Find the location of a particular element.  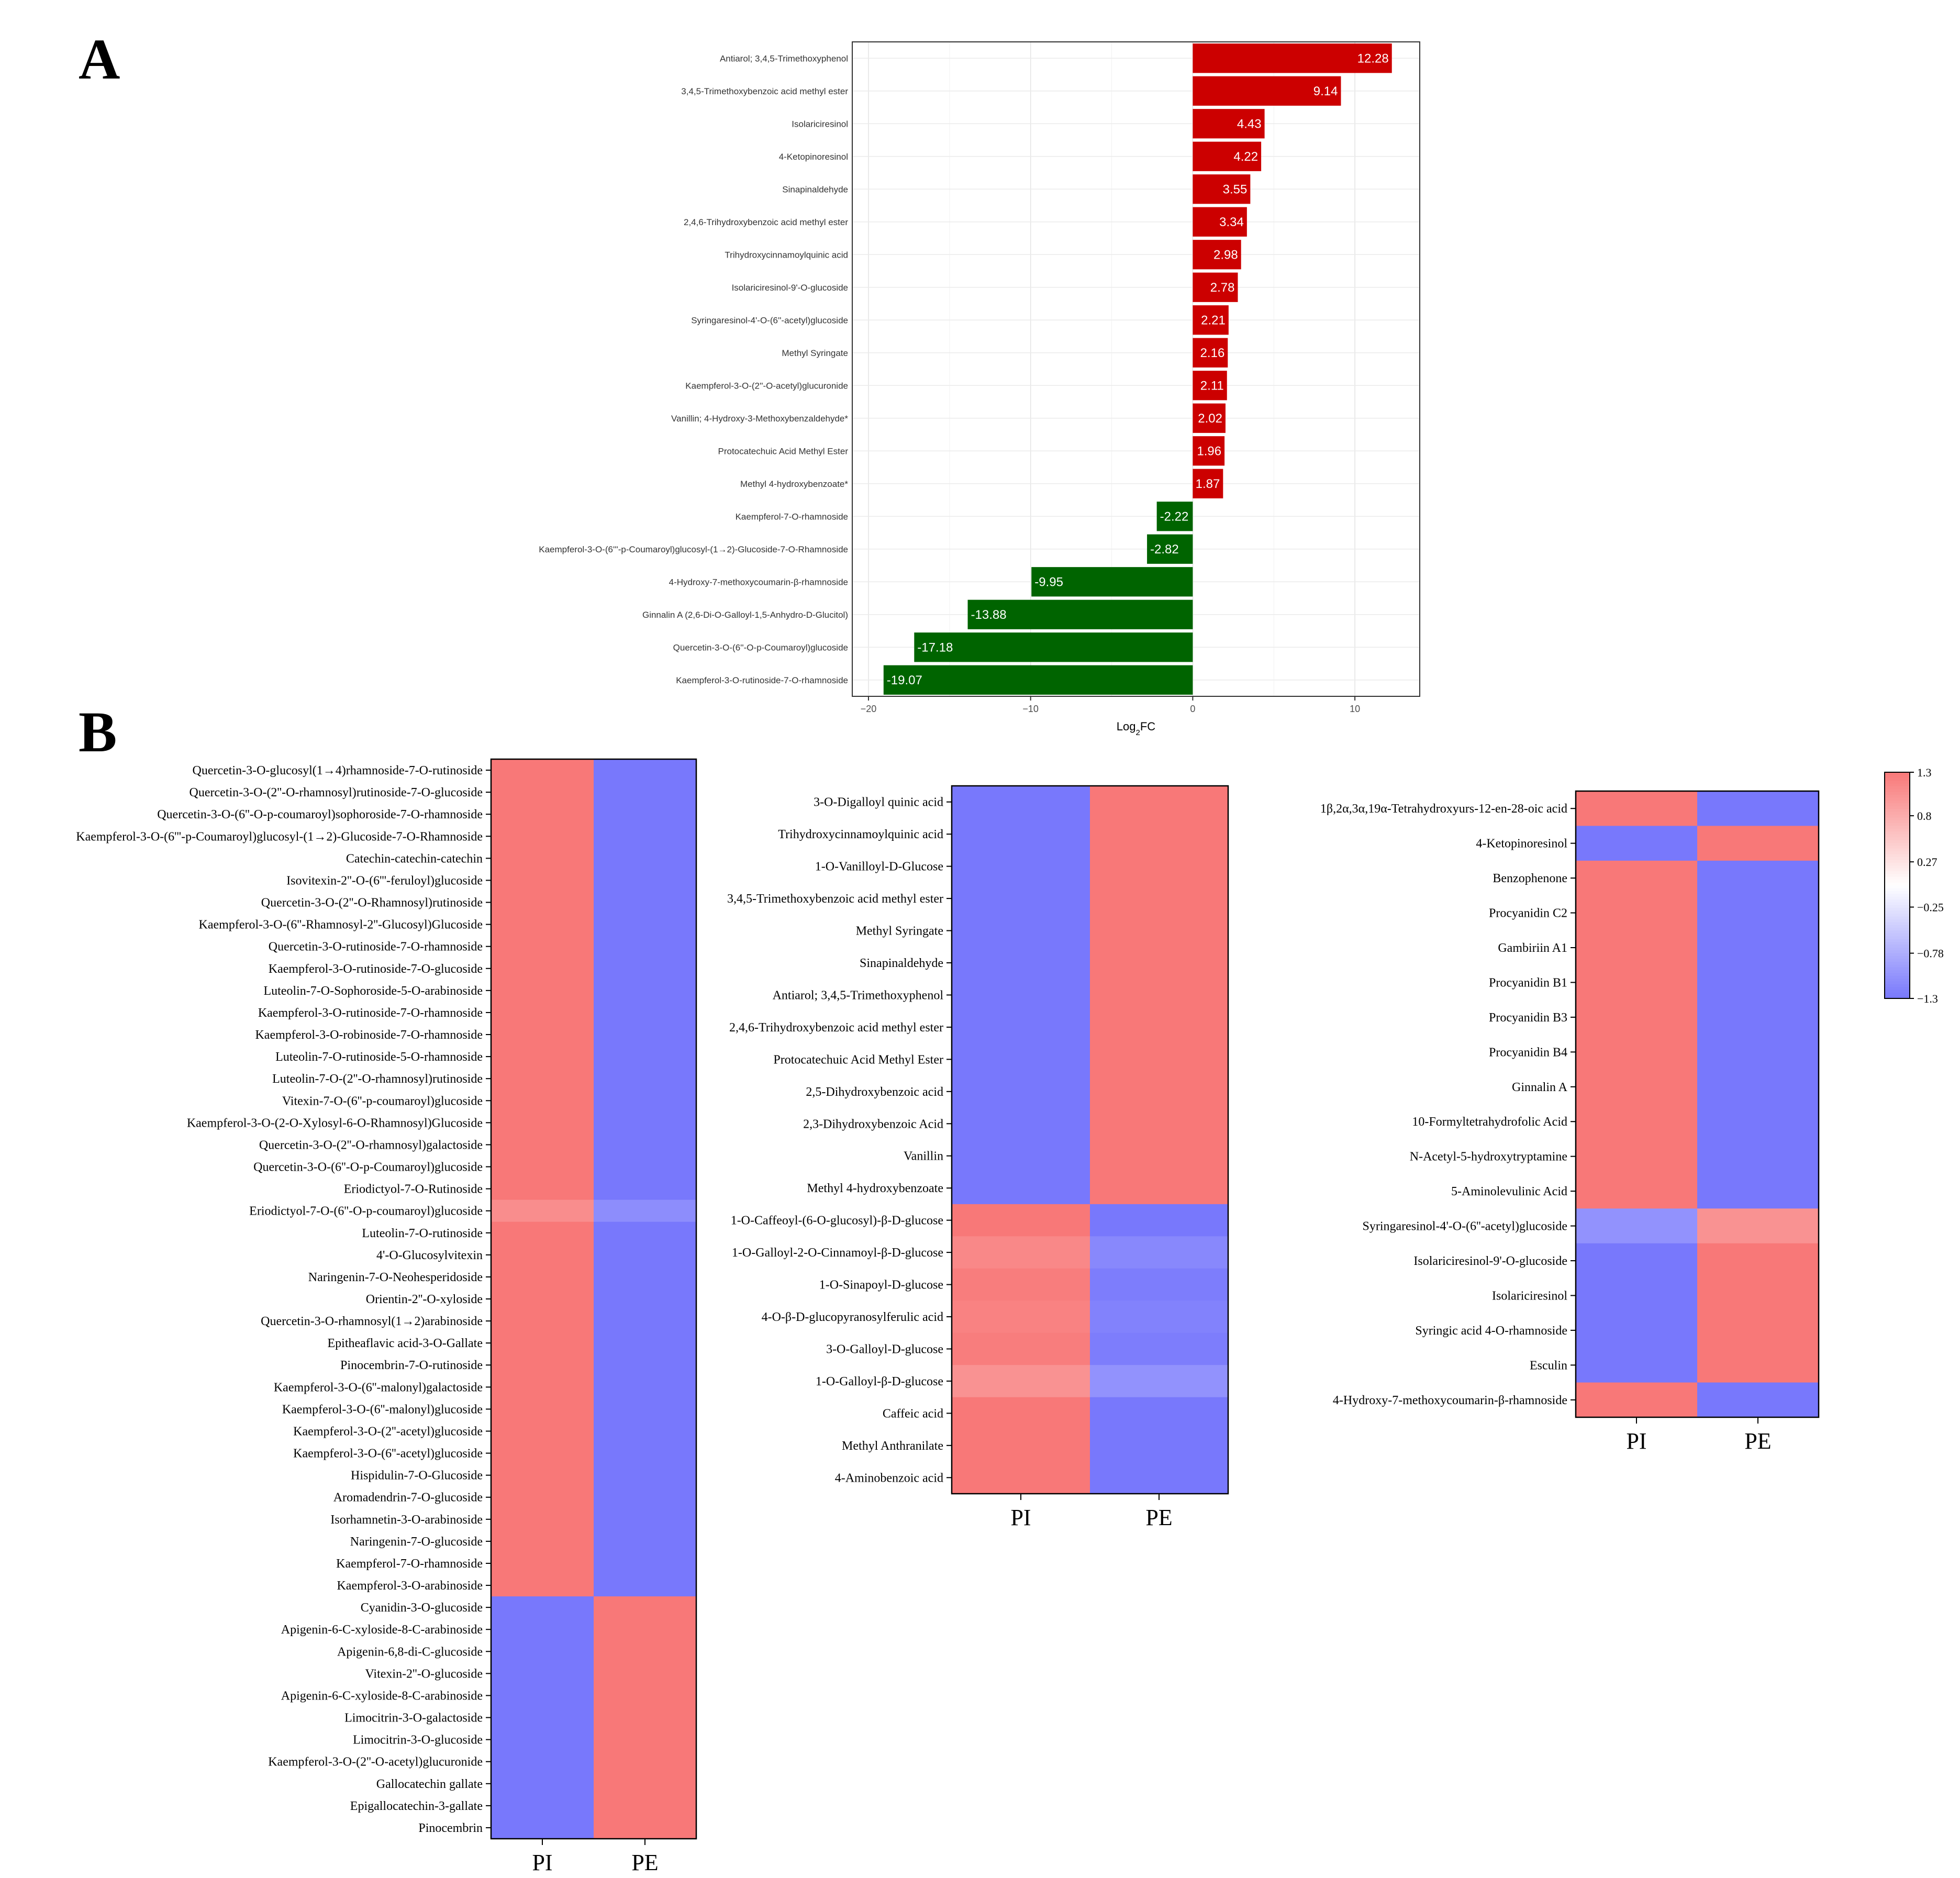

heatmap-row-label: Epigallocatechin-3-gallate is located at coordinates (417, 1806).